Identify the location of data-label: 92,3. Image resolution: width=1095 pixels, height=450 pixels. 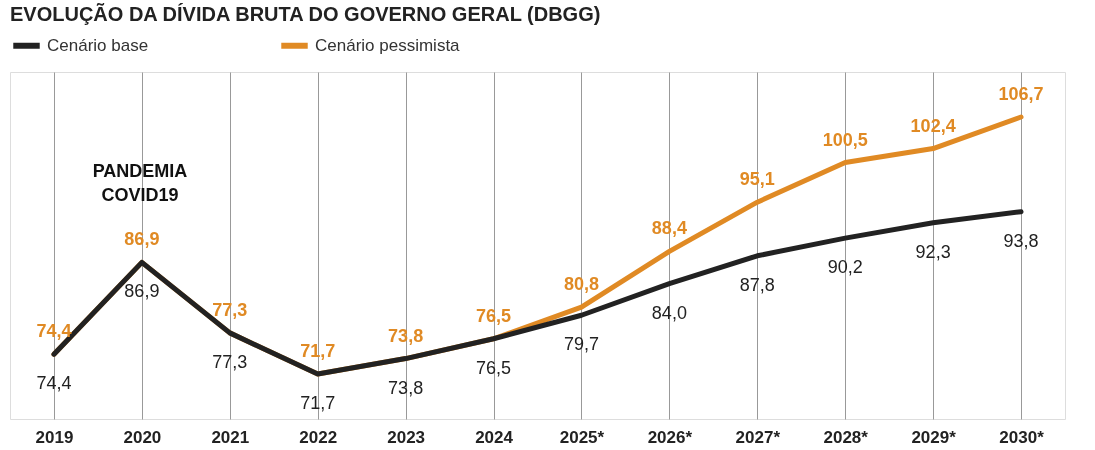
(933, 251).